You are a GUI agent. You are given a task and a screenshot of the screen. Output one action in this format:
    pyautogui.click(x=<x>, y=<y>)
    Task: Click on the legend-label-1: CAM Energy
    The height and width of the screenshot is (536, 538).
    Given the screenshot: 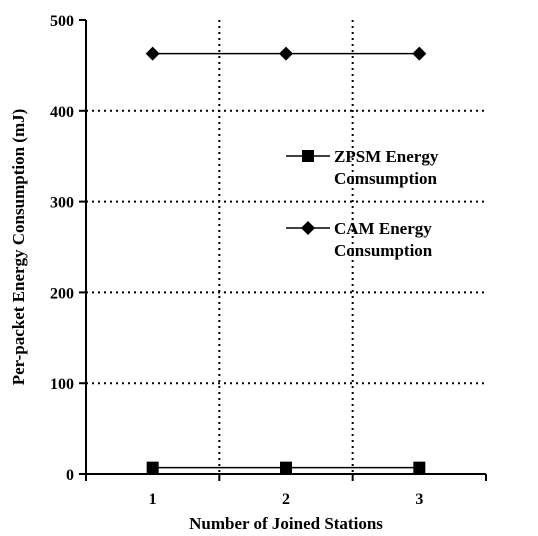 What is the action you would take?
    pyautogui.click(x=383, y=228)
    